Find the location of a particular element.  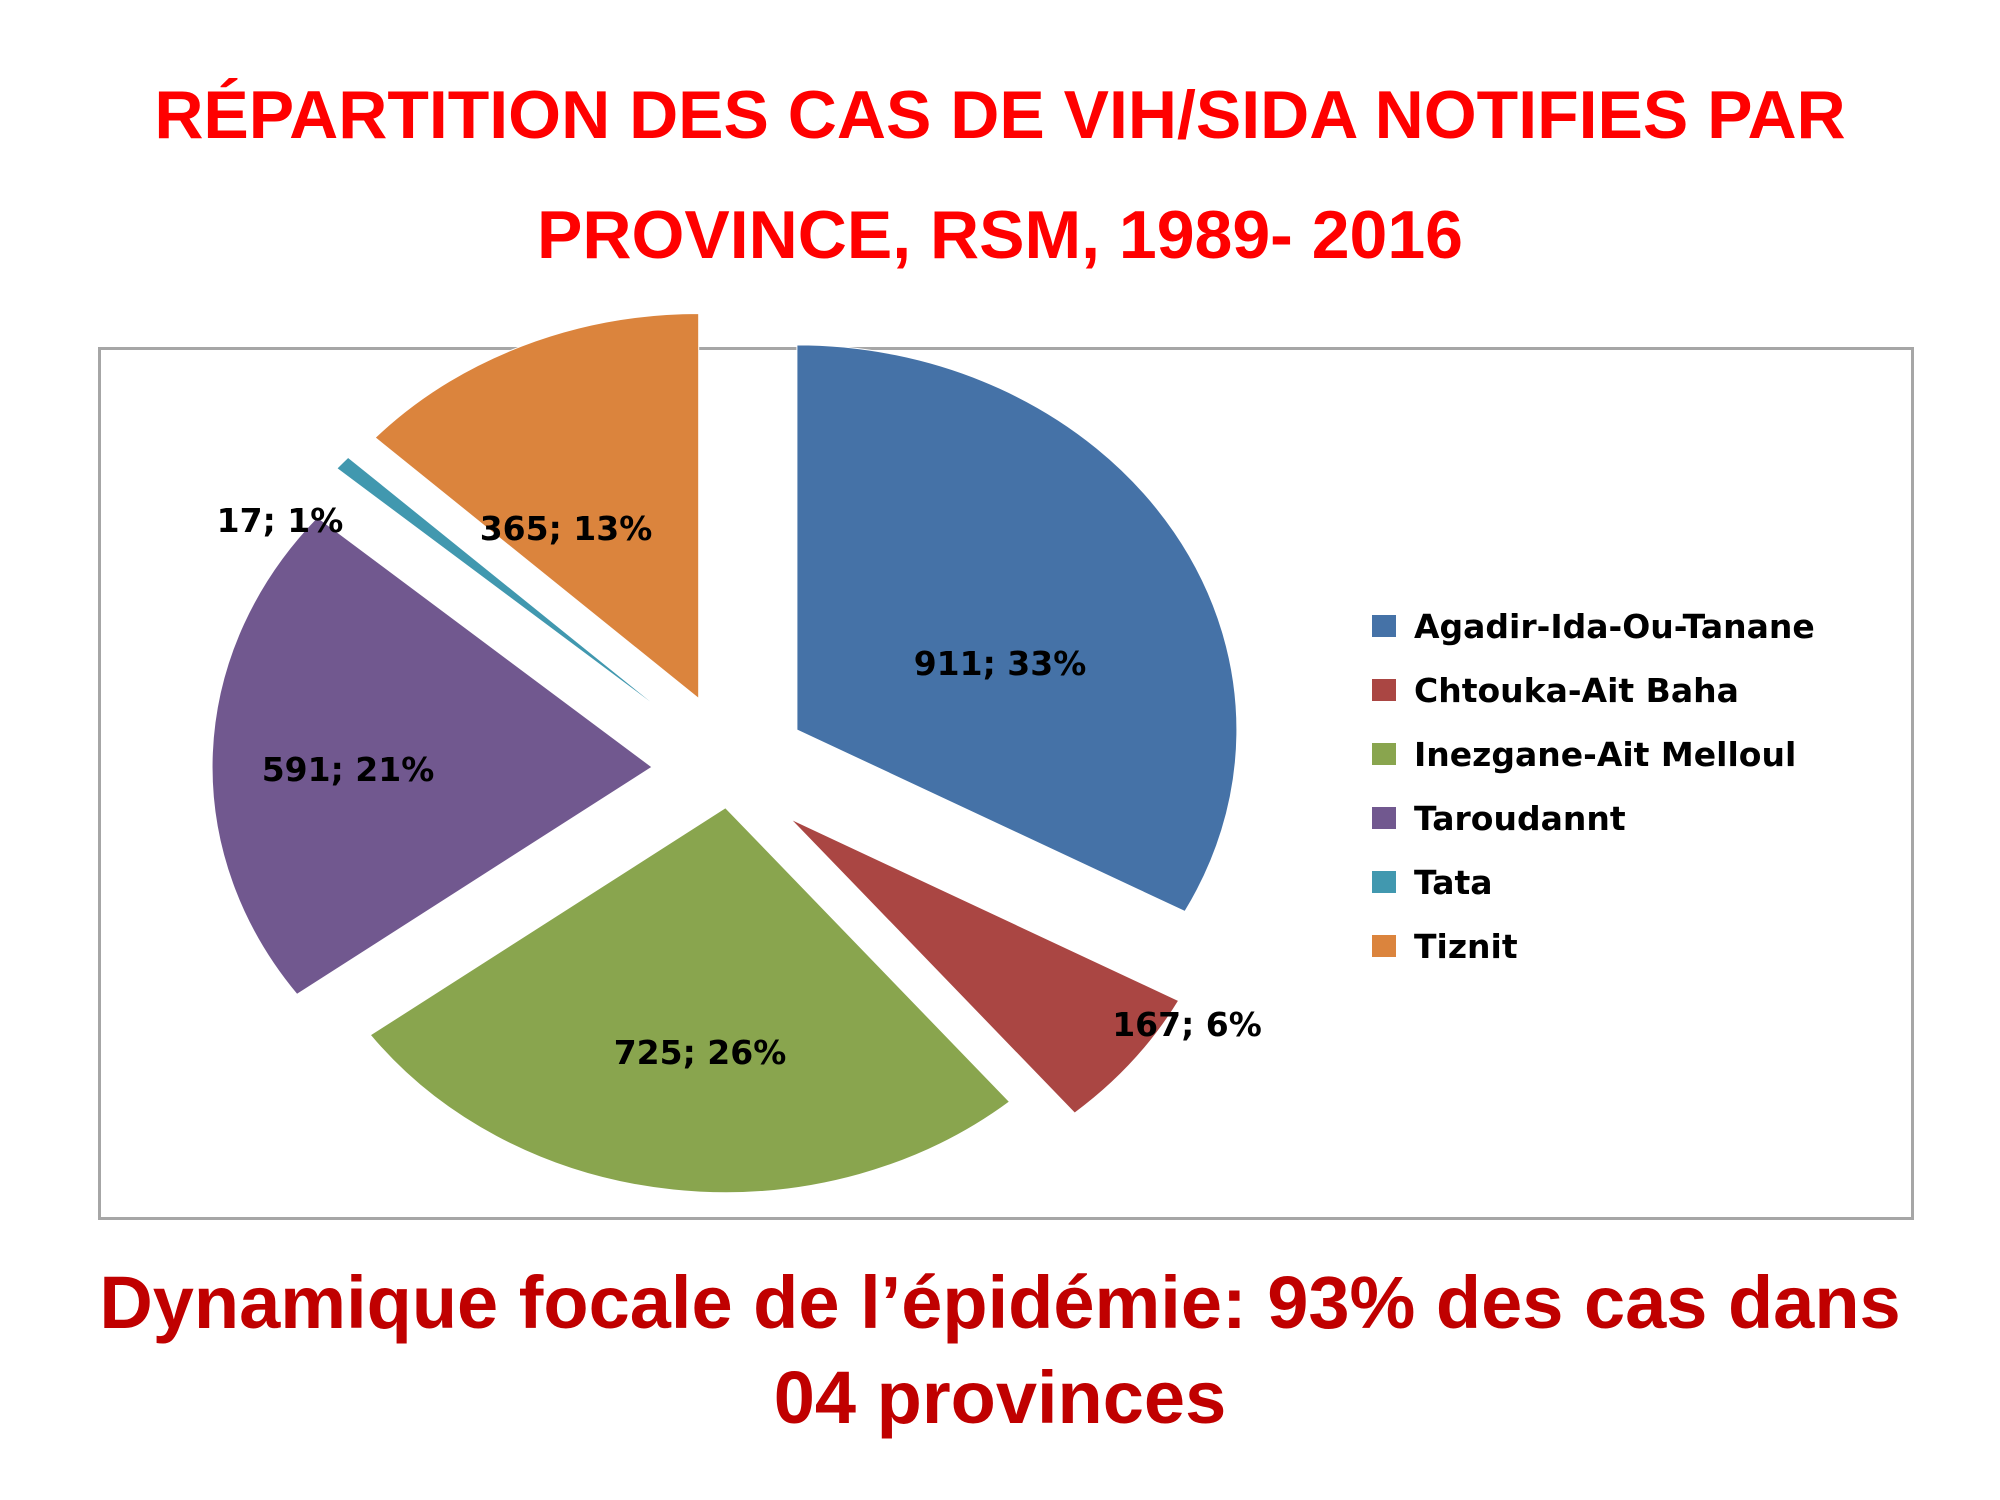

legend-label-tiznit: Tiznit is located at coordinates (1466, 946).